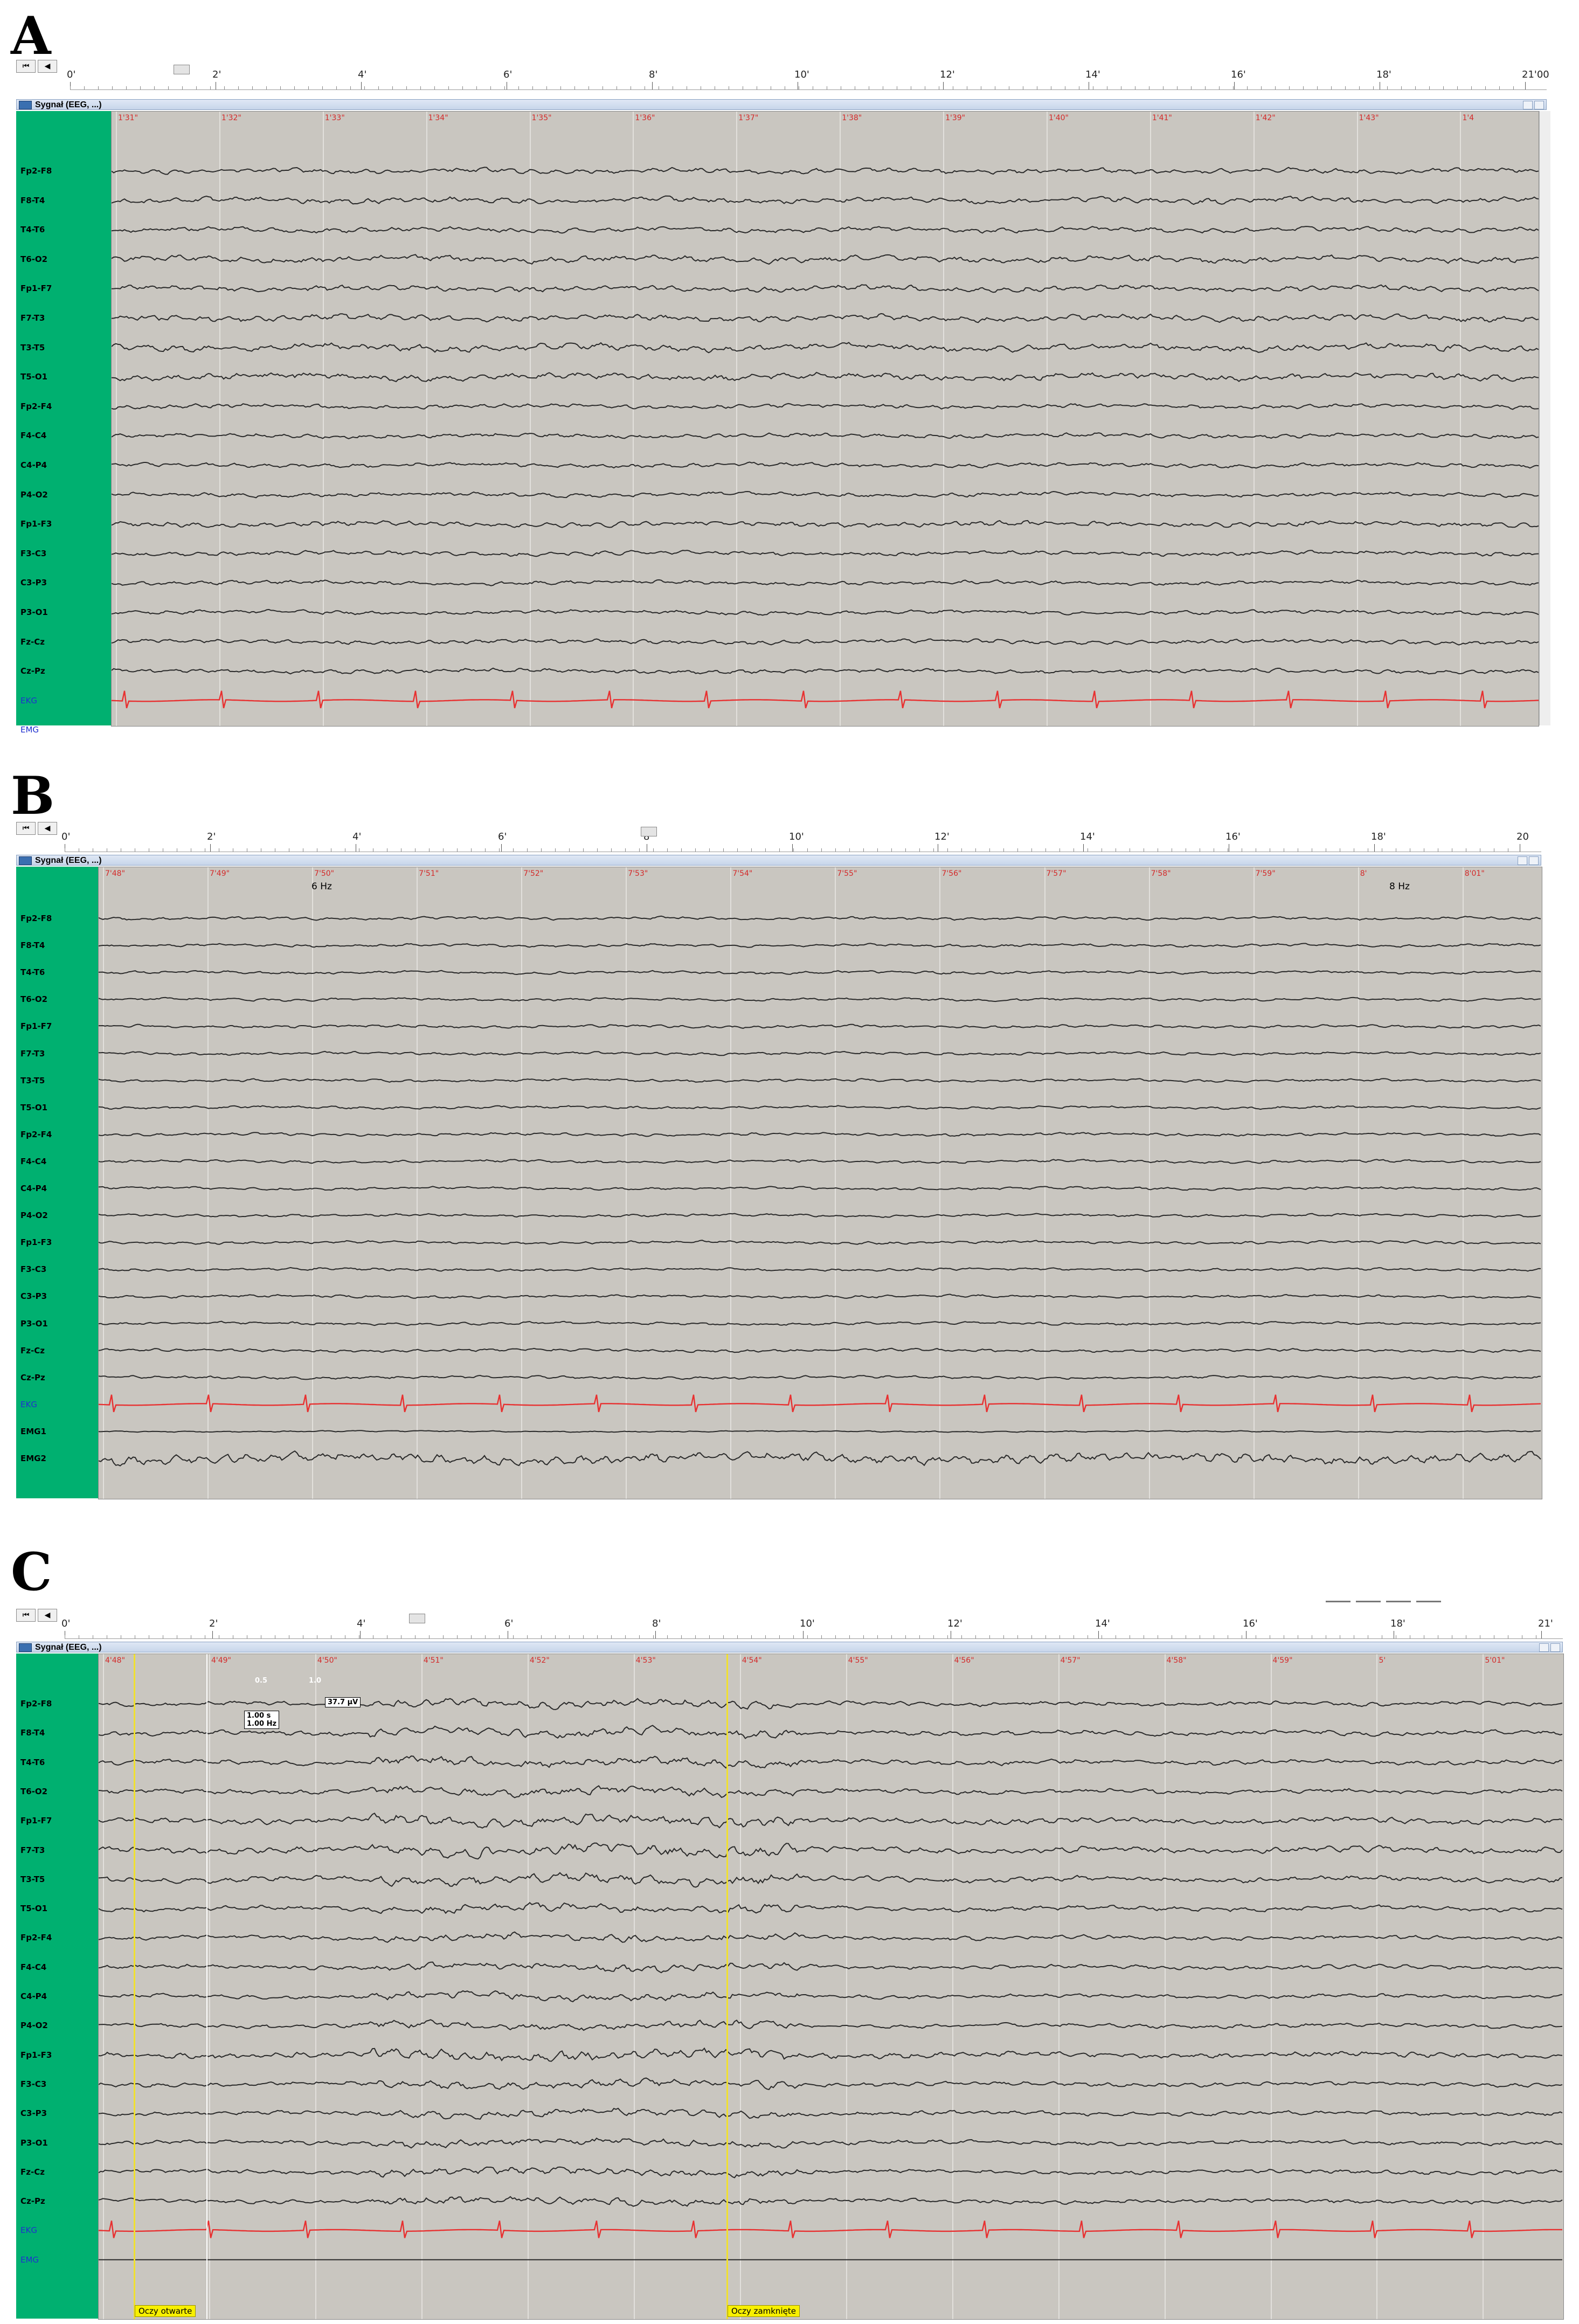 The height and width of the screenshot is (2324, 1579). What do you see at coordinates (808, 77) in the screenshot?
I see `overview-ruler: 0' 2' 4' 6' 8' 10' 12' 14' 16' 18' 21'00` at bounding box center [808, 77].